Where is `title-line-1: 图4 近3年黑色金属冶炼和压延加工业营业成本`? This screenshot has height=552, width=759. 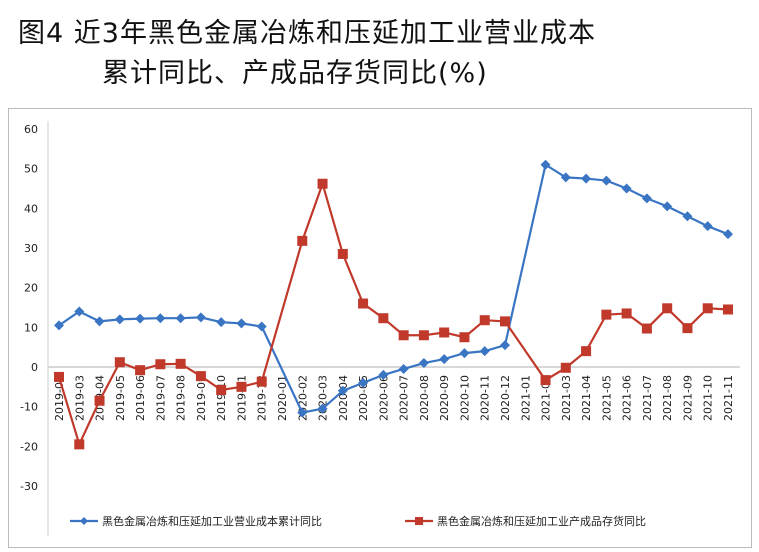
title-line-1: 图4 近3年黑色金属冶炼和压延加工业营业成本 is located at coordinates (307, 33).